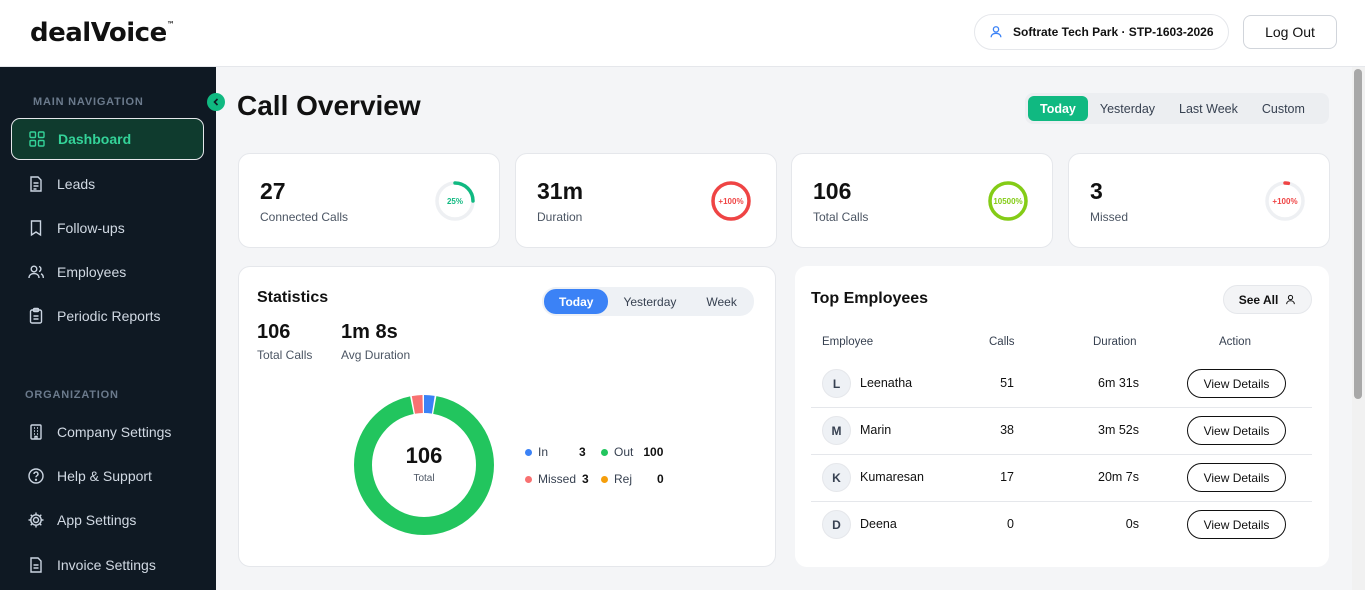  I want to click on column-header-calls: Calls, so click(1002, 342).